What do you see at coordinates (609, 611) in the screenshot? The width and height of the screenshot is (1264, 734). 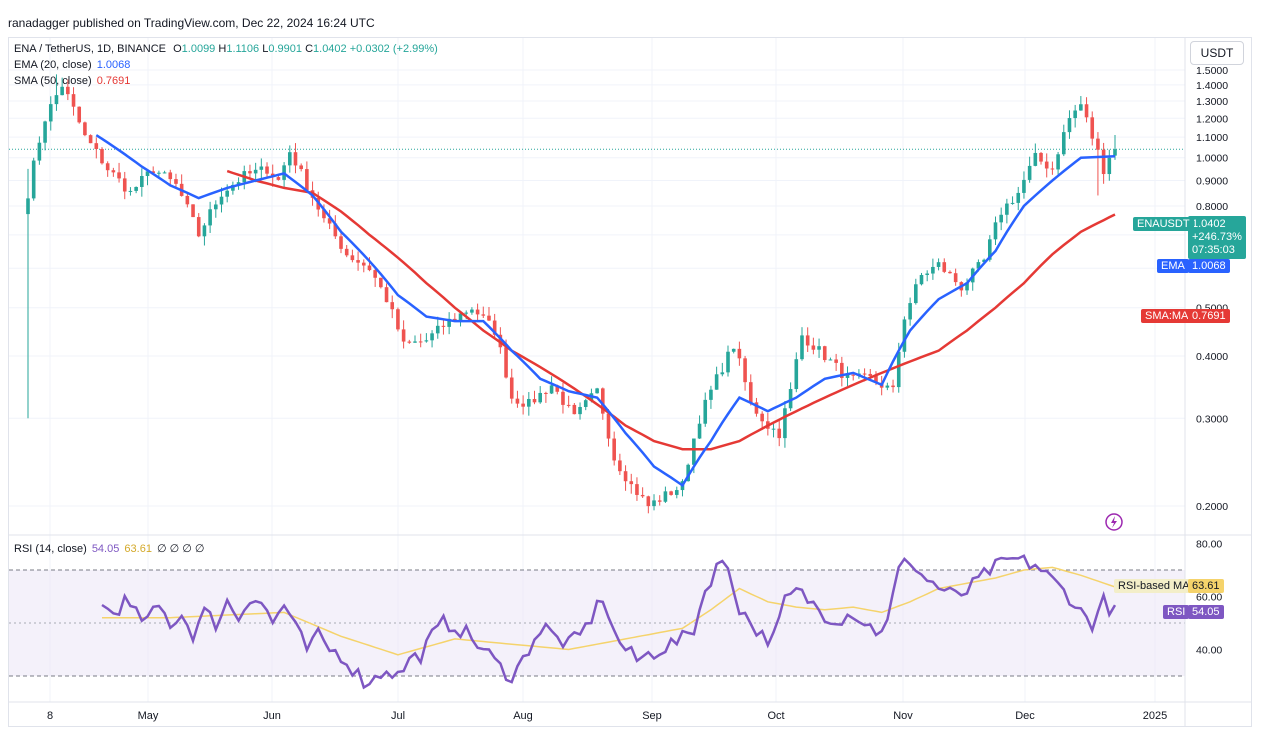 I see `rsi-ma-line` at bounding box center [609, 611].